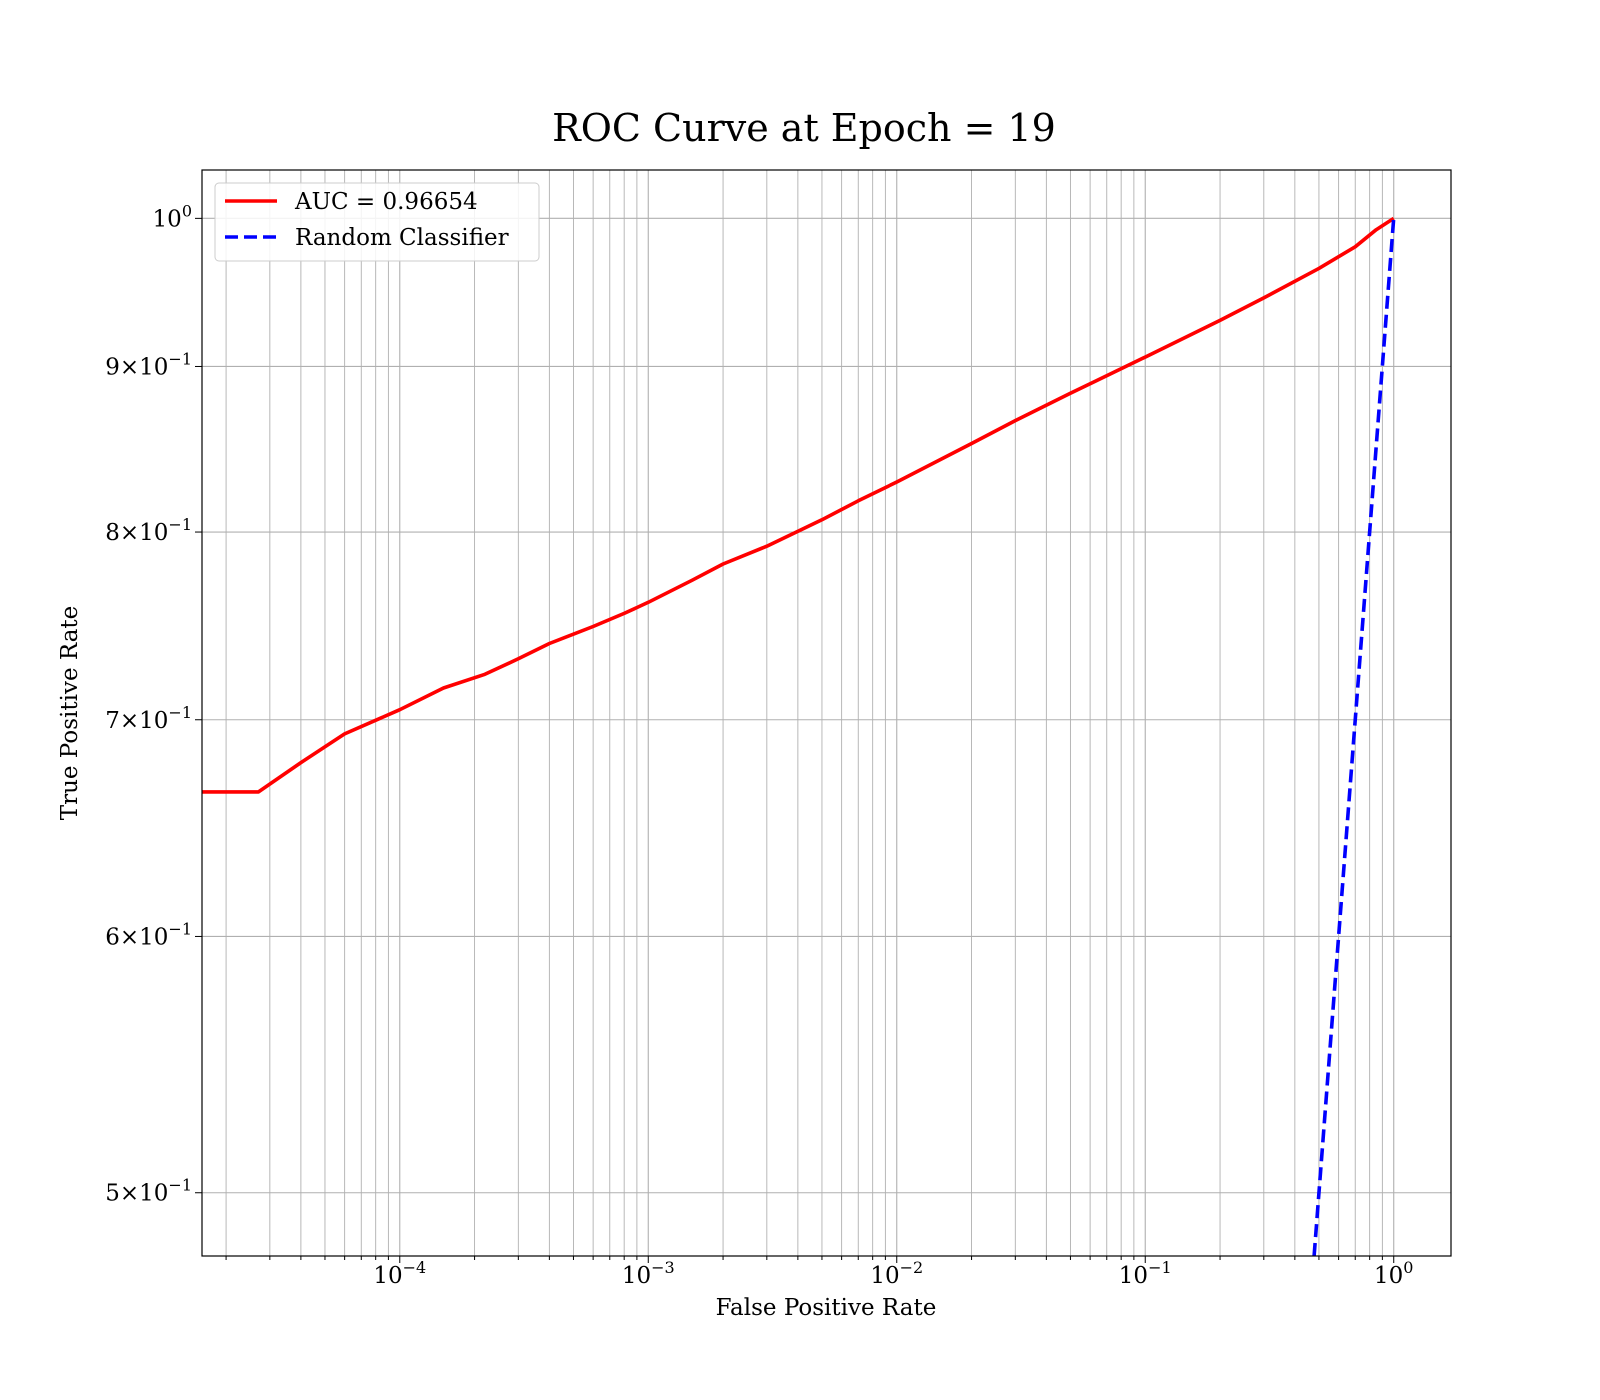 This screenshot has width=1600, height=1400. I want to click on y-axis-label: True Positive Rate, so click(70, 713).